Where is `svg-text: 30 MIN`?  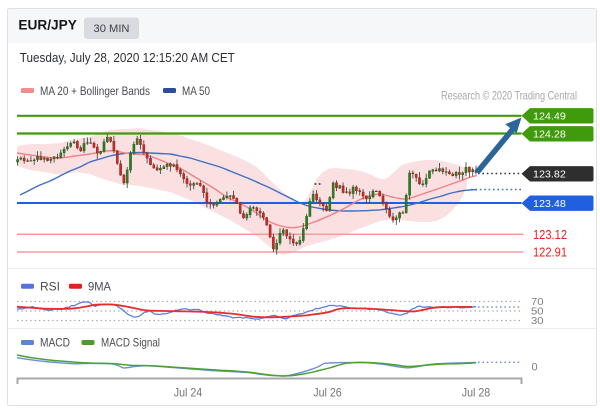
svg-text: 30 MIN is located at coordinates (112, 29).